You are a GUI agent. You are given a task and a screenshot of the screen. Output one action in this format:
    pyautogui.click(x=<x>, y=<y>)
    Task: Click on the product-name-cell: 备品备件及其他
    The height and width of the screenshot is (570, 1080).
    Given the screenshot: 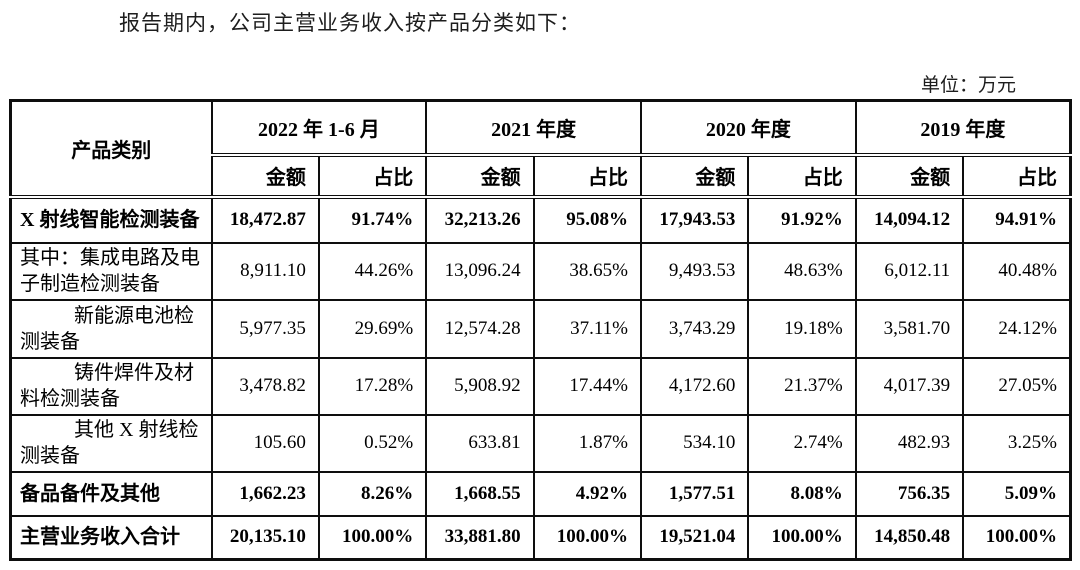 What is the action you would take?
    pyautogui.click(x=111, y=493)
    